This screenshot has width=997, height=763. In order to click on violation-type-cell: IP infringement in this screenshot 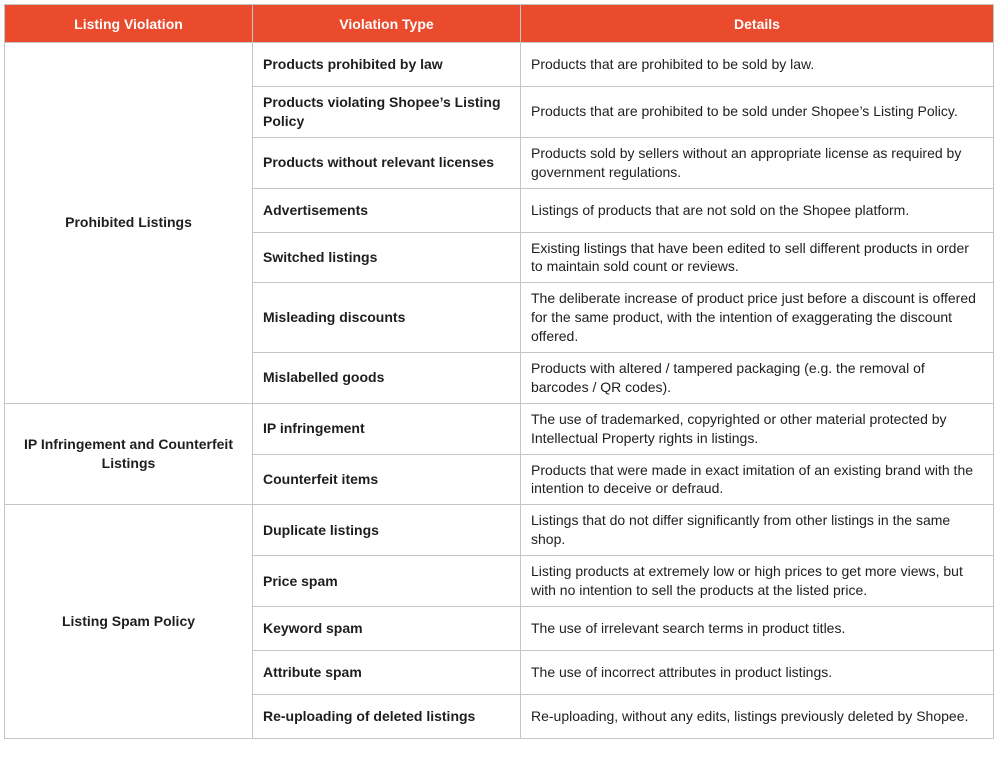, I will do `click(386, 428)`.